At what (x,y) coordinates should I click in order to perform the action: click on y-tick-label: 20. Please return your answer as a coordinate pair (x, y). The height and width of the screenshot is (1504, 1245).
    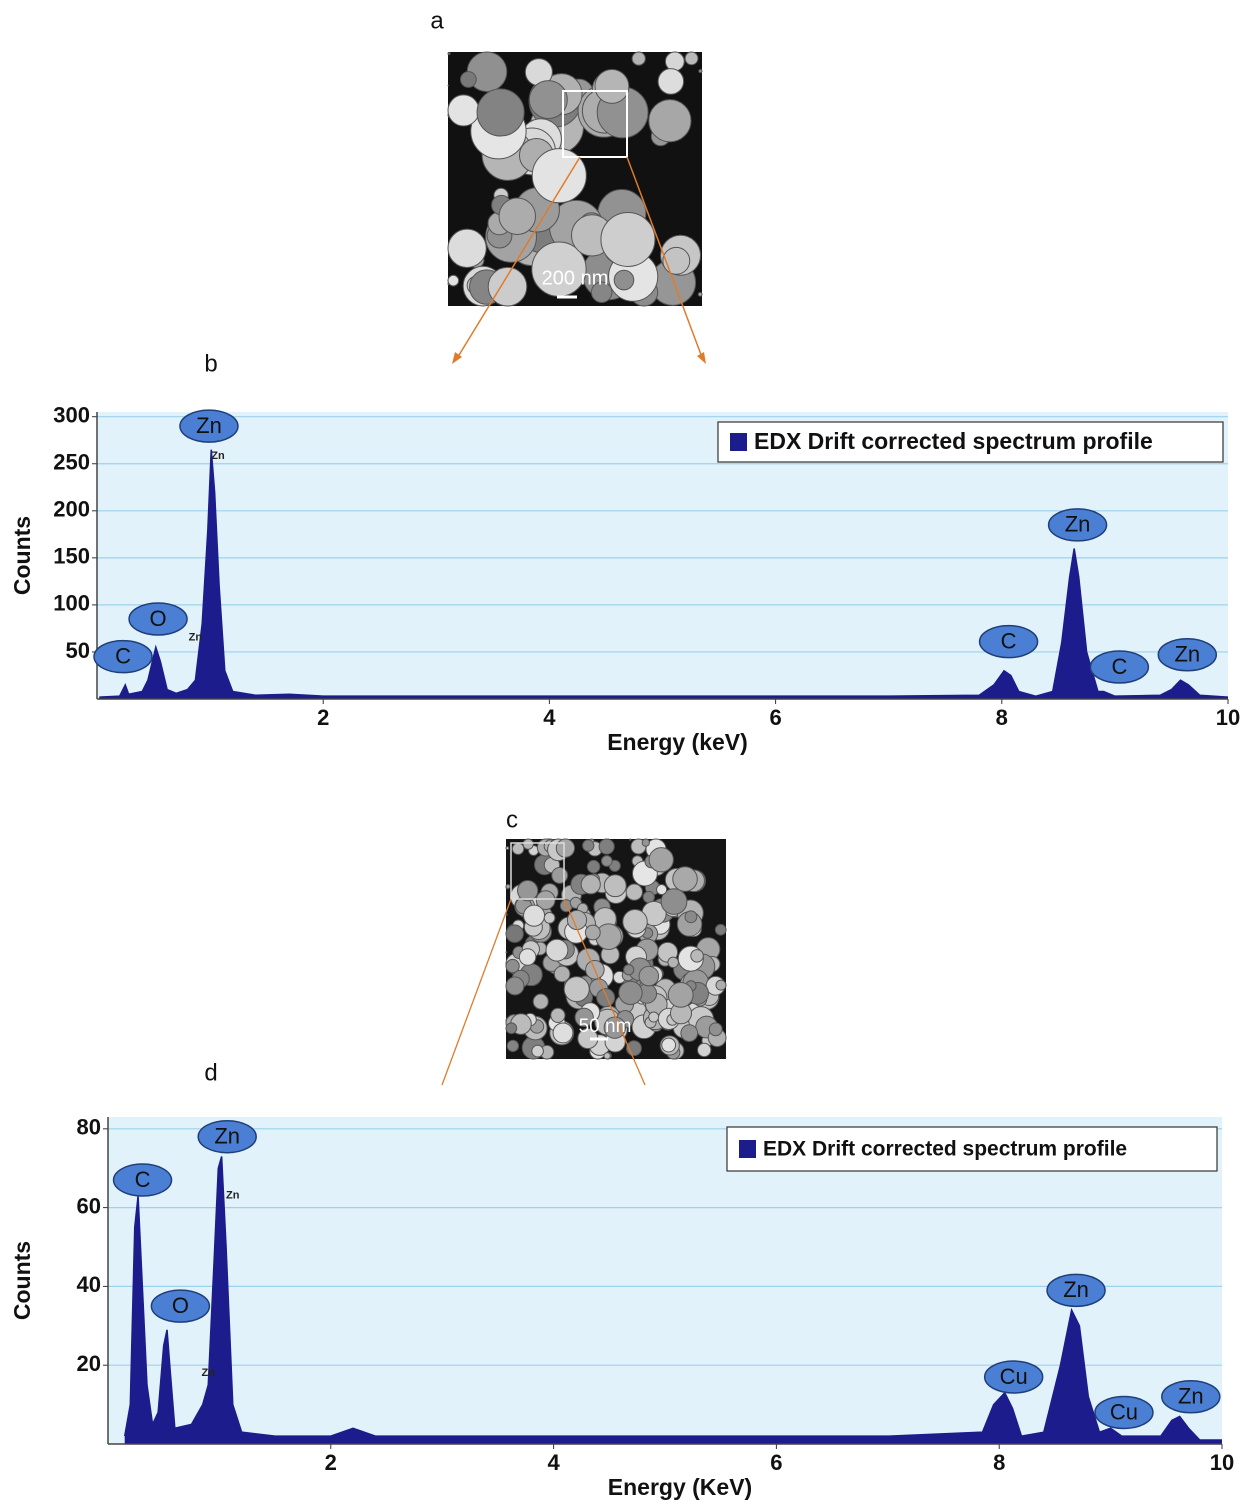
    Looking at the image, I should click on (89, 1363).